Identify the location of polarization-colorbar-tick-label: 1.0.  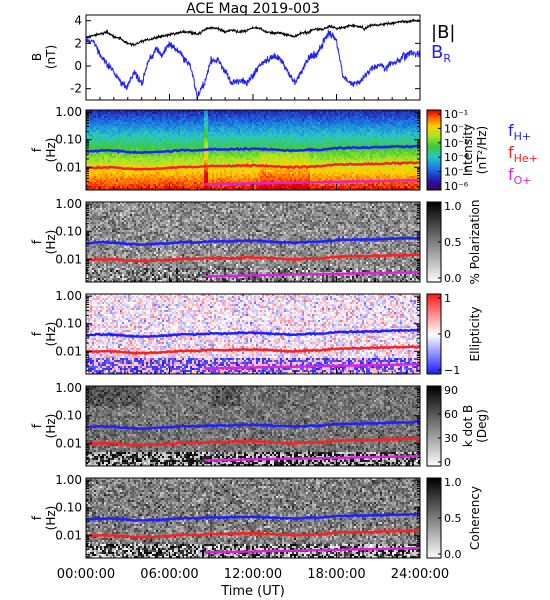
(453, 206).